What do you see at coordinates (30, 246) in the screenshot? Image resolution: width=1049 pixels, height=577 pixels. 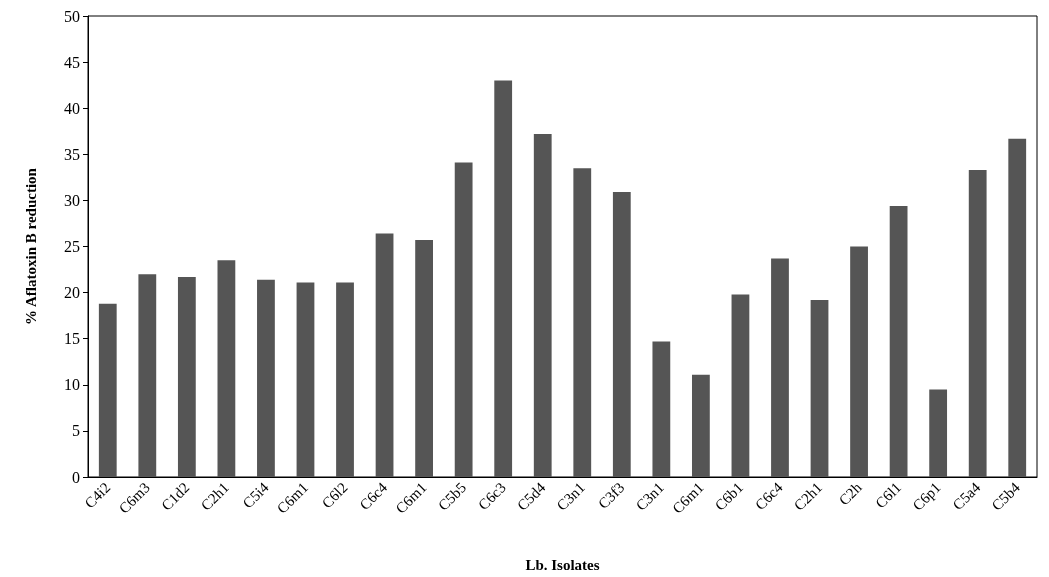 I see `y-axis-title: % Aflatoxin B reduction` at bounding box center [30, 246].